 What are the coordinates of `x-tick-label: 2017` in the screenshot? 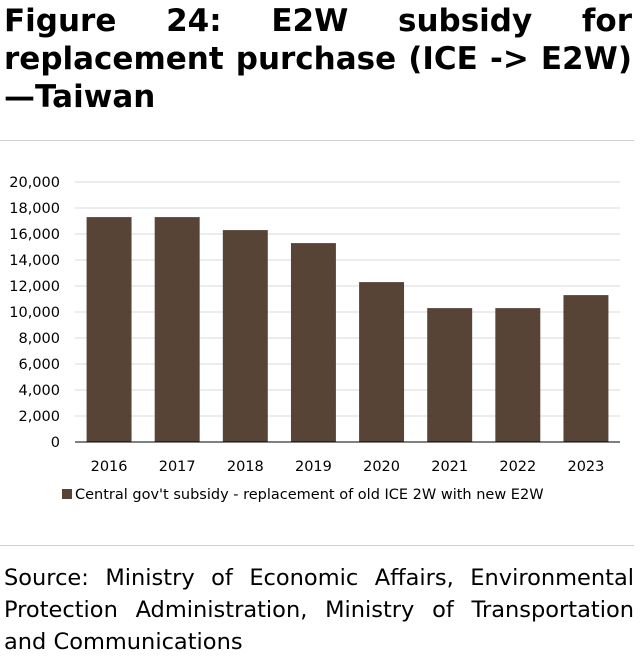 It's located at (177, 467).